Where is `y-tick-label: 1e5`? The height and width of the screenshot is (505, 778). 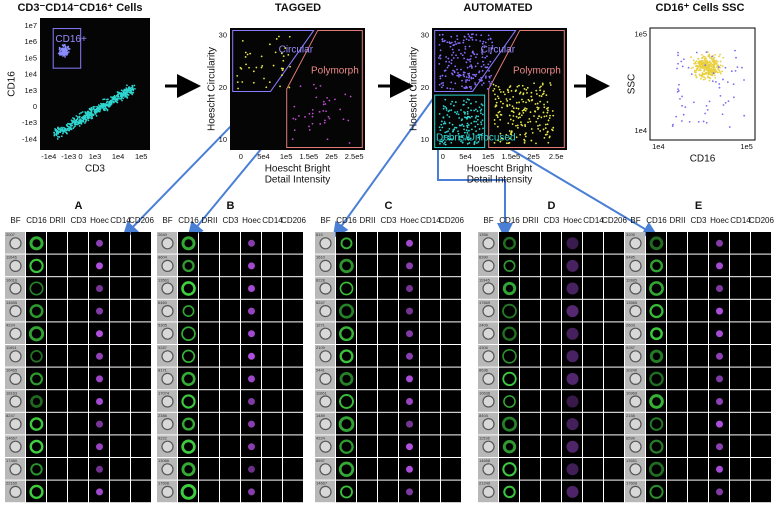 y-tick-label: 1e5 is located at coordinates (30, 57).